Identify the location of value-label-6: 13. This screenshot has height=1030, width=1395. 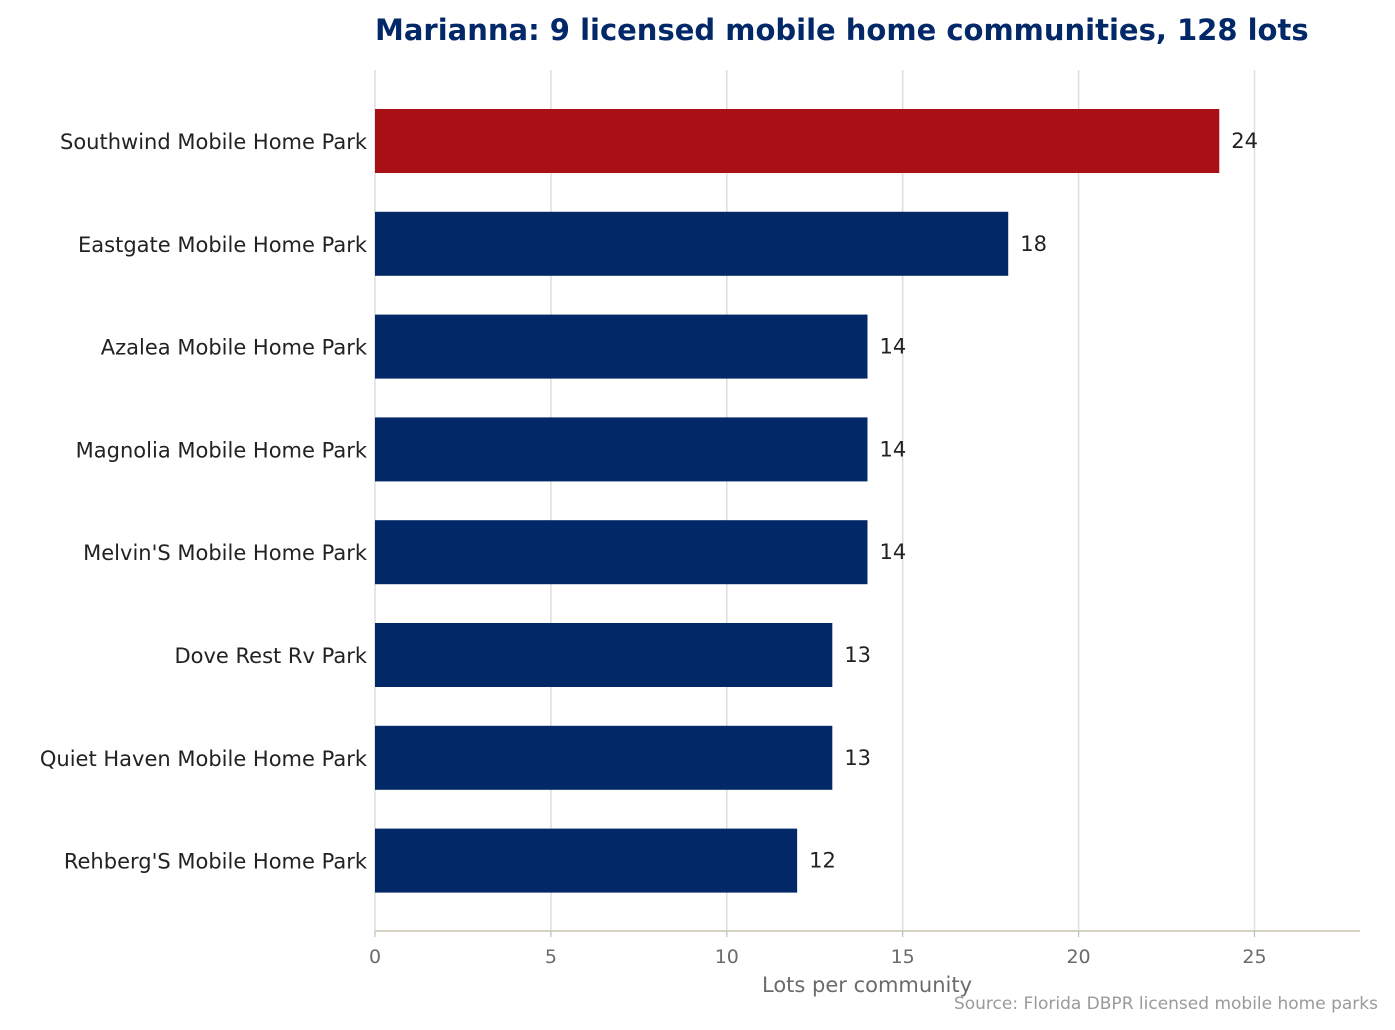
(857, 655).